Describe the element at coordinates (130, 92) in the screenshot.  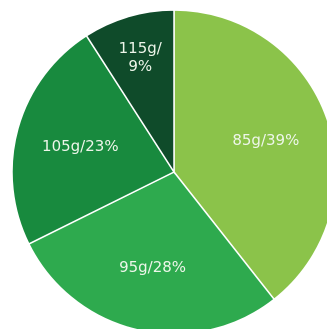
I see `pie-slice` at that location.